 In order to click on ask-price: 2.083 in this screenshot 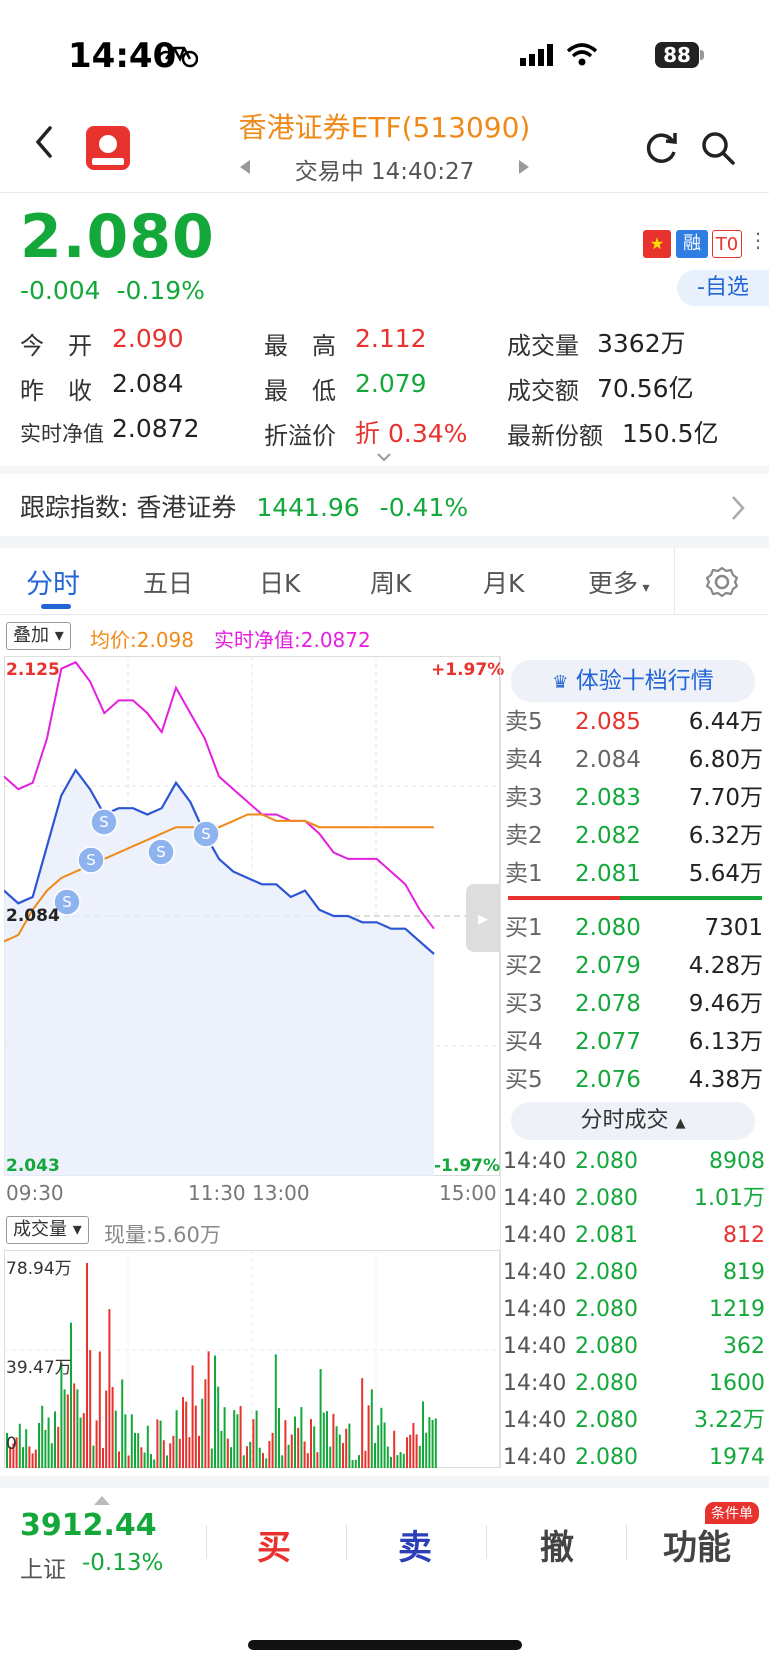, I will do `click(608, 798)`.